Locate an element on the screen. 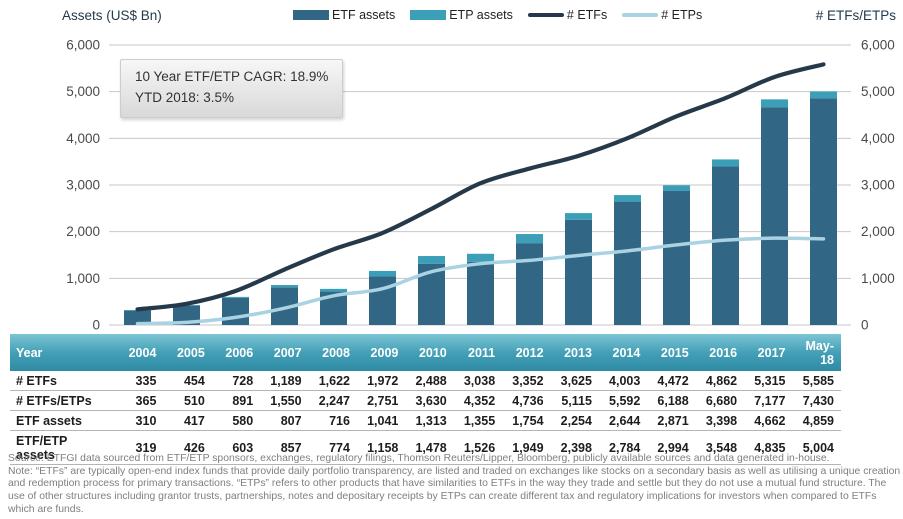  bar-segment-etp-assets-2011 is located at coordinates (480, 257).